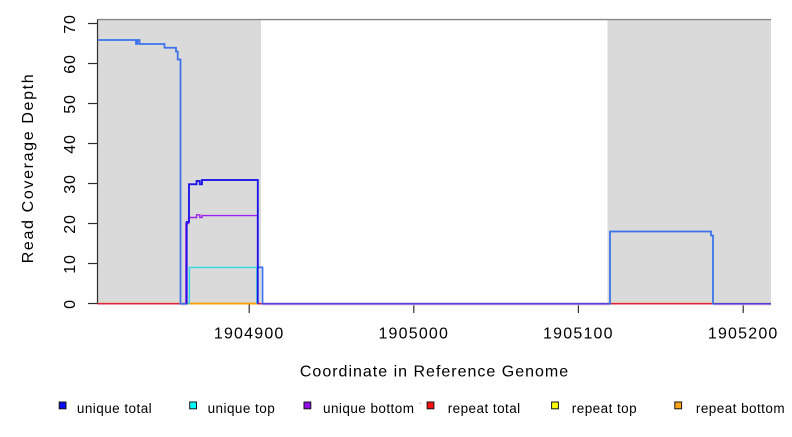  Describe the element at coordinates (434, 372) in the screenshot. I see `svg-text: Coordinate in Reference Genome` at that location.